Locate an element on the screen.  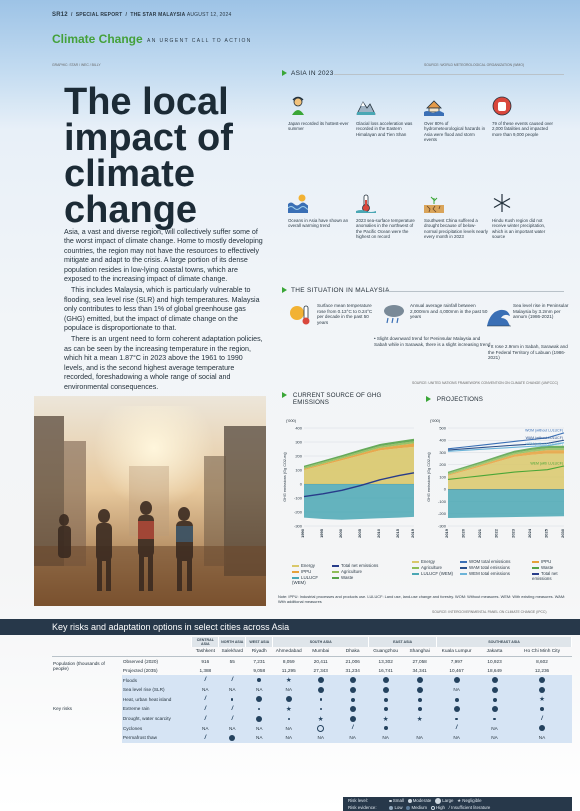
city-header: Salekhard is located at coordinates (232, 651).